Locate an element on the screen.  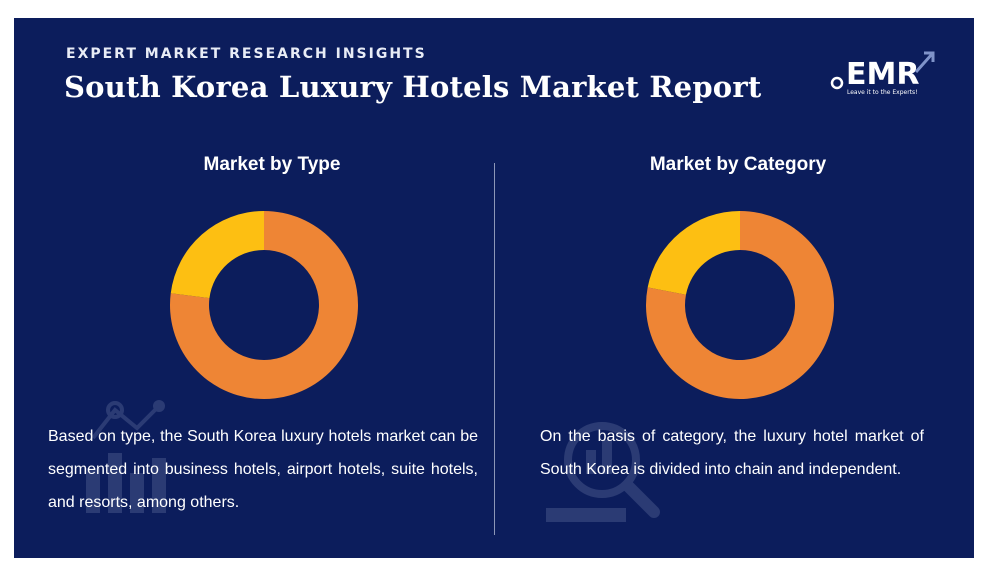
logo-arrow-icon is located at coordinates (924, 62).